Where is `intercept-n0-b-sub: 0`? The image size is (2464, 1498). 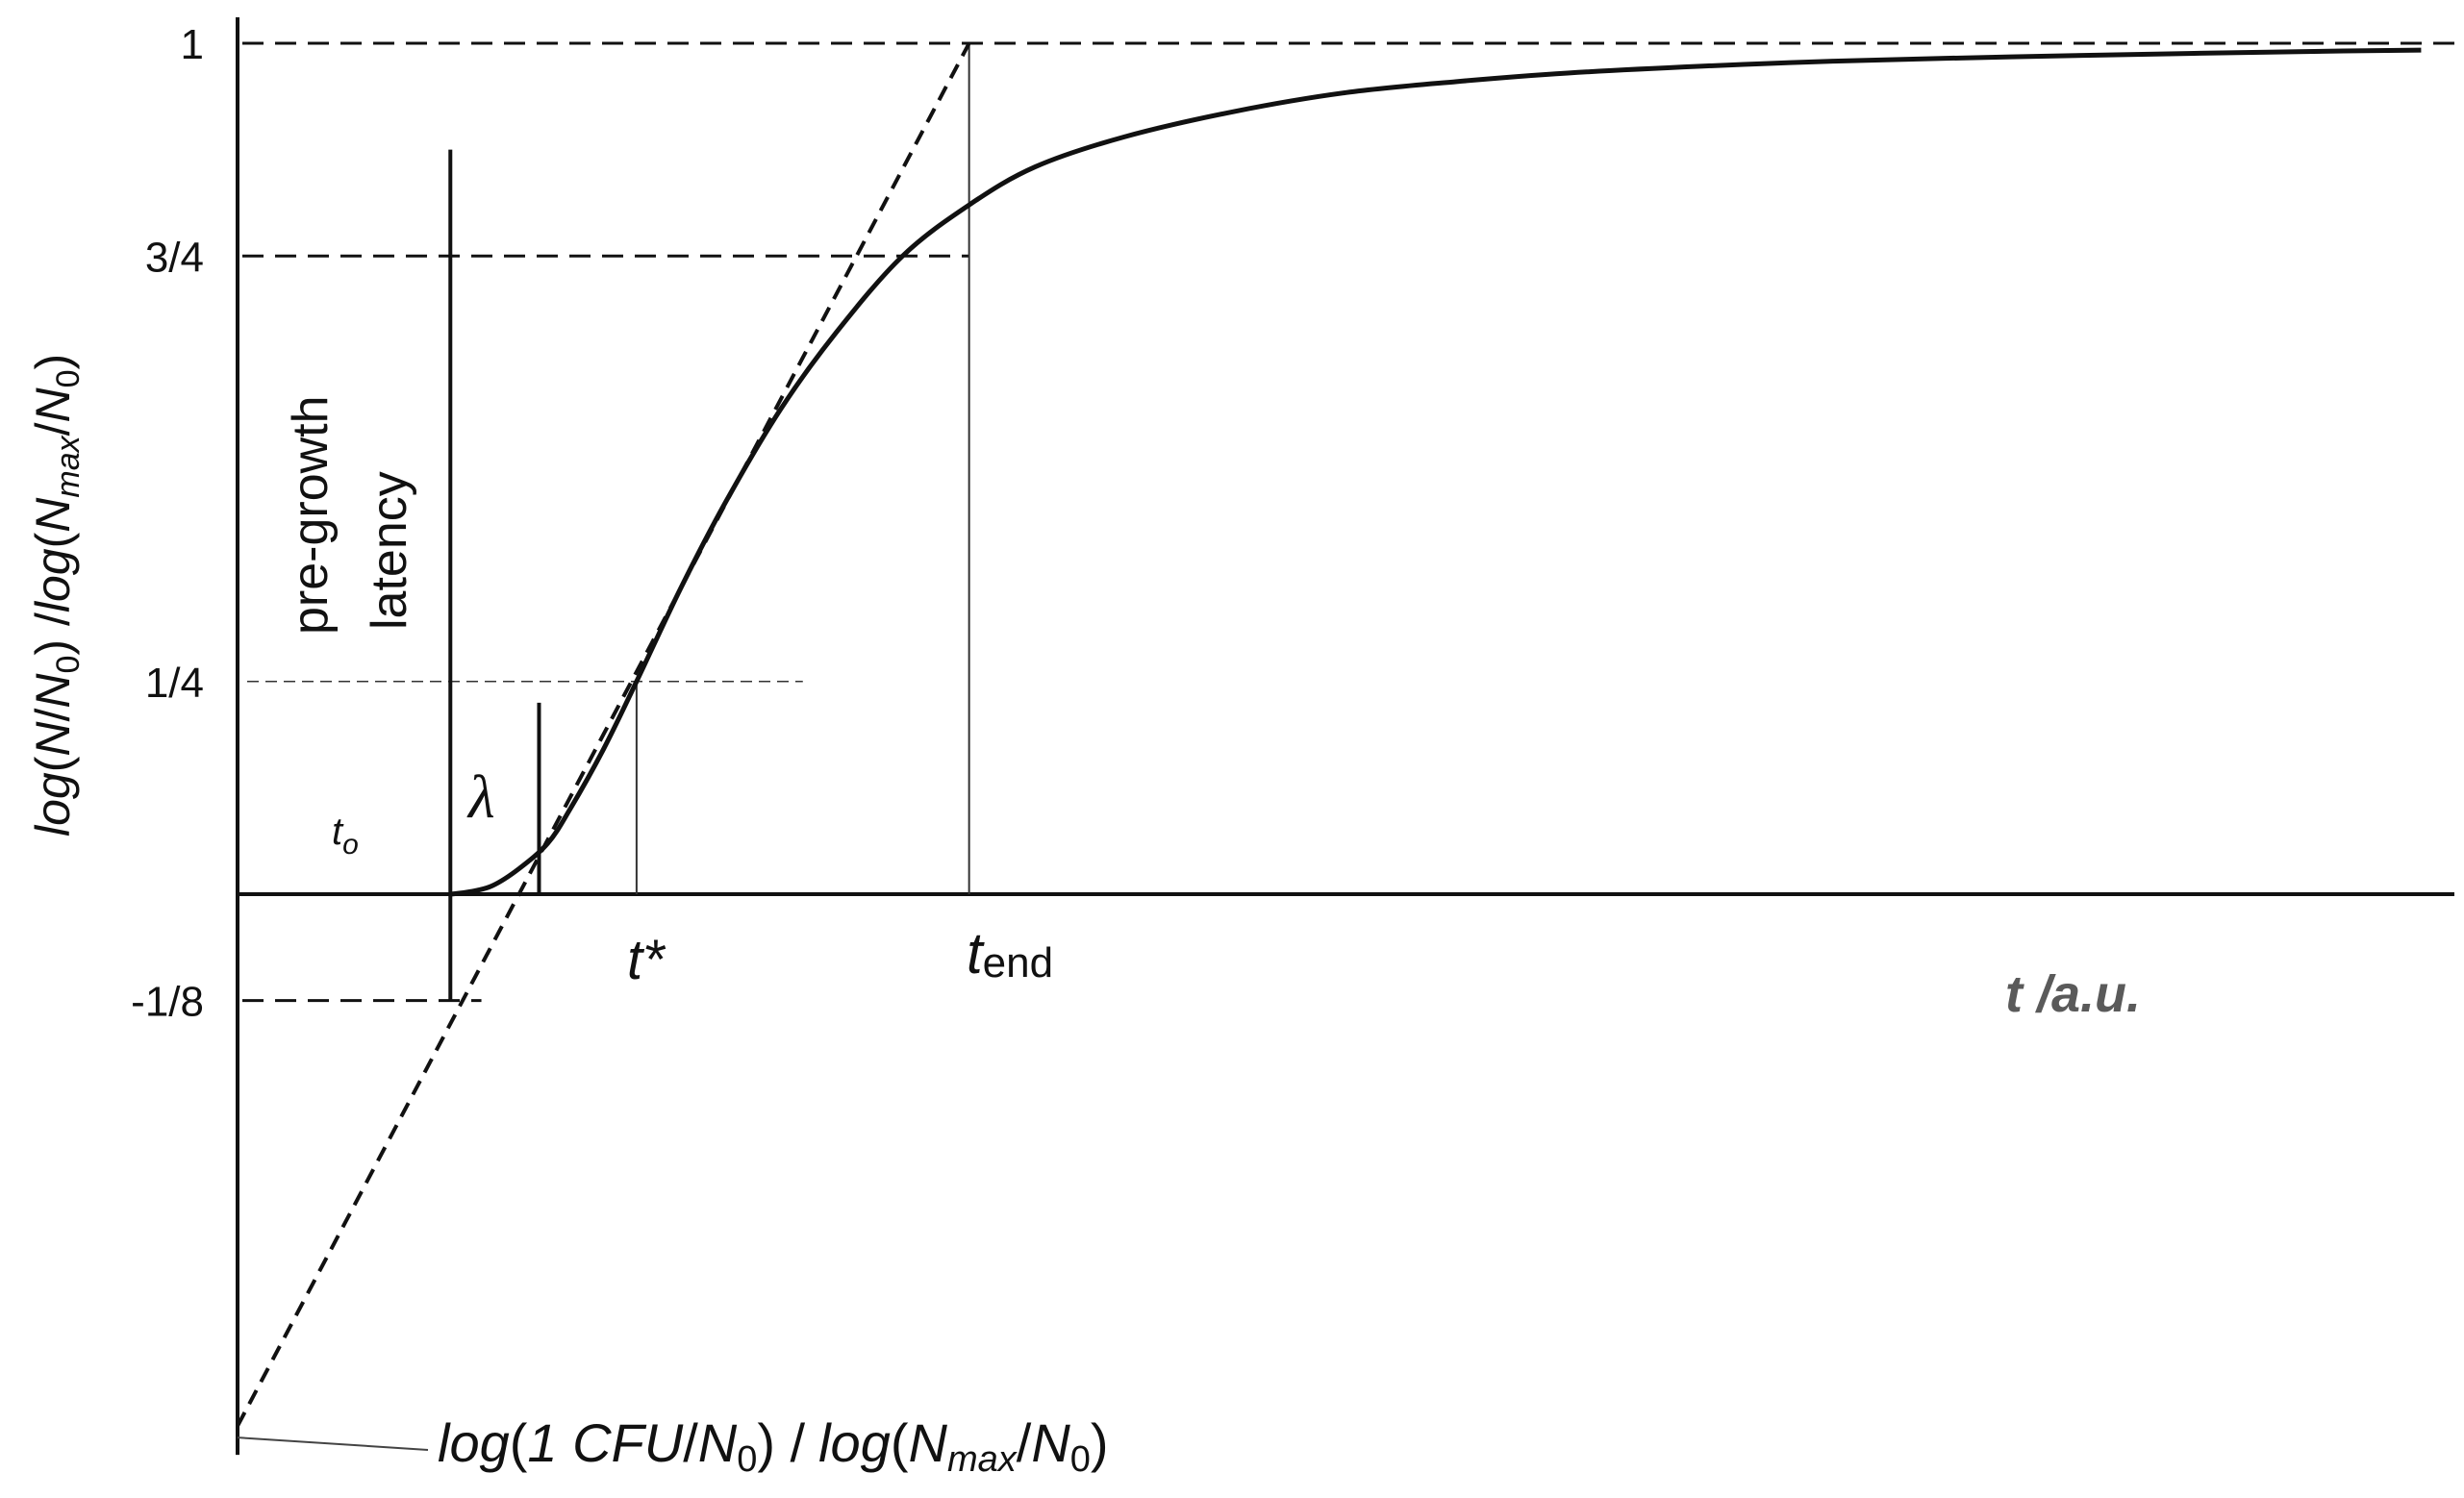
intercept-n0-b-sub: 0 is located at coordinates (1080, 1459).